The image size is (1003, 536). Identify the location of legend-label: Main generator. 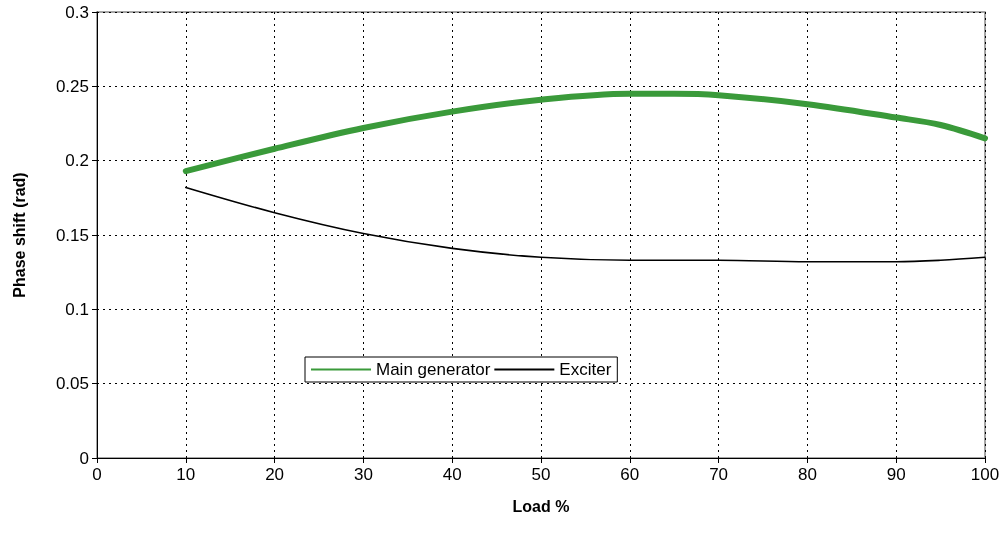
(433, 369).